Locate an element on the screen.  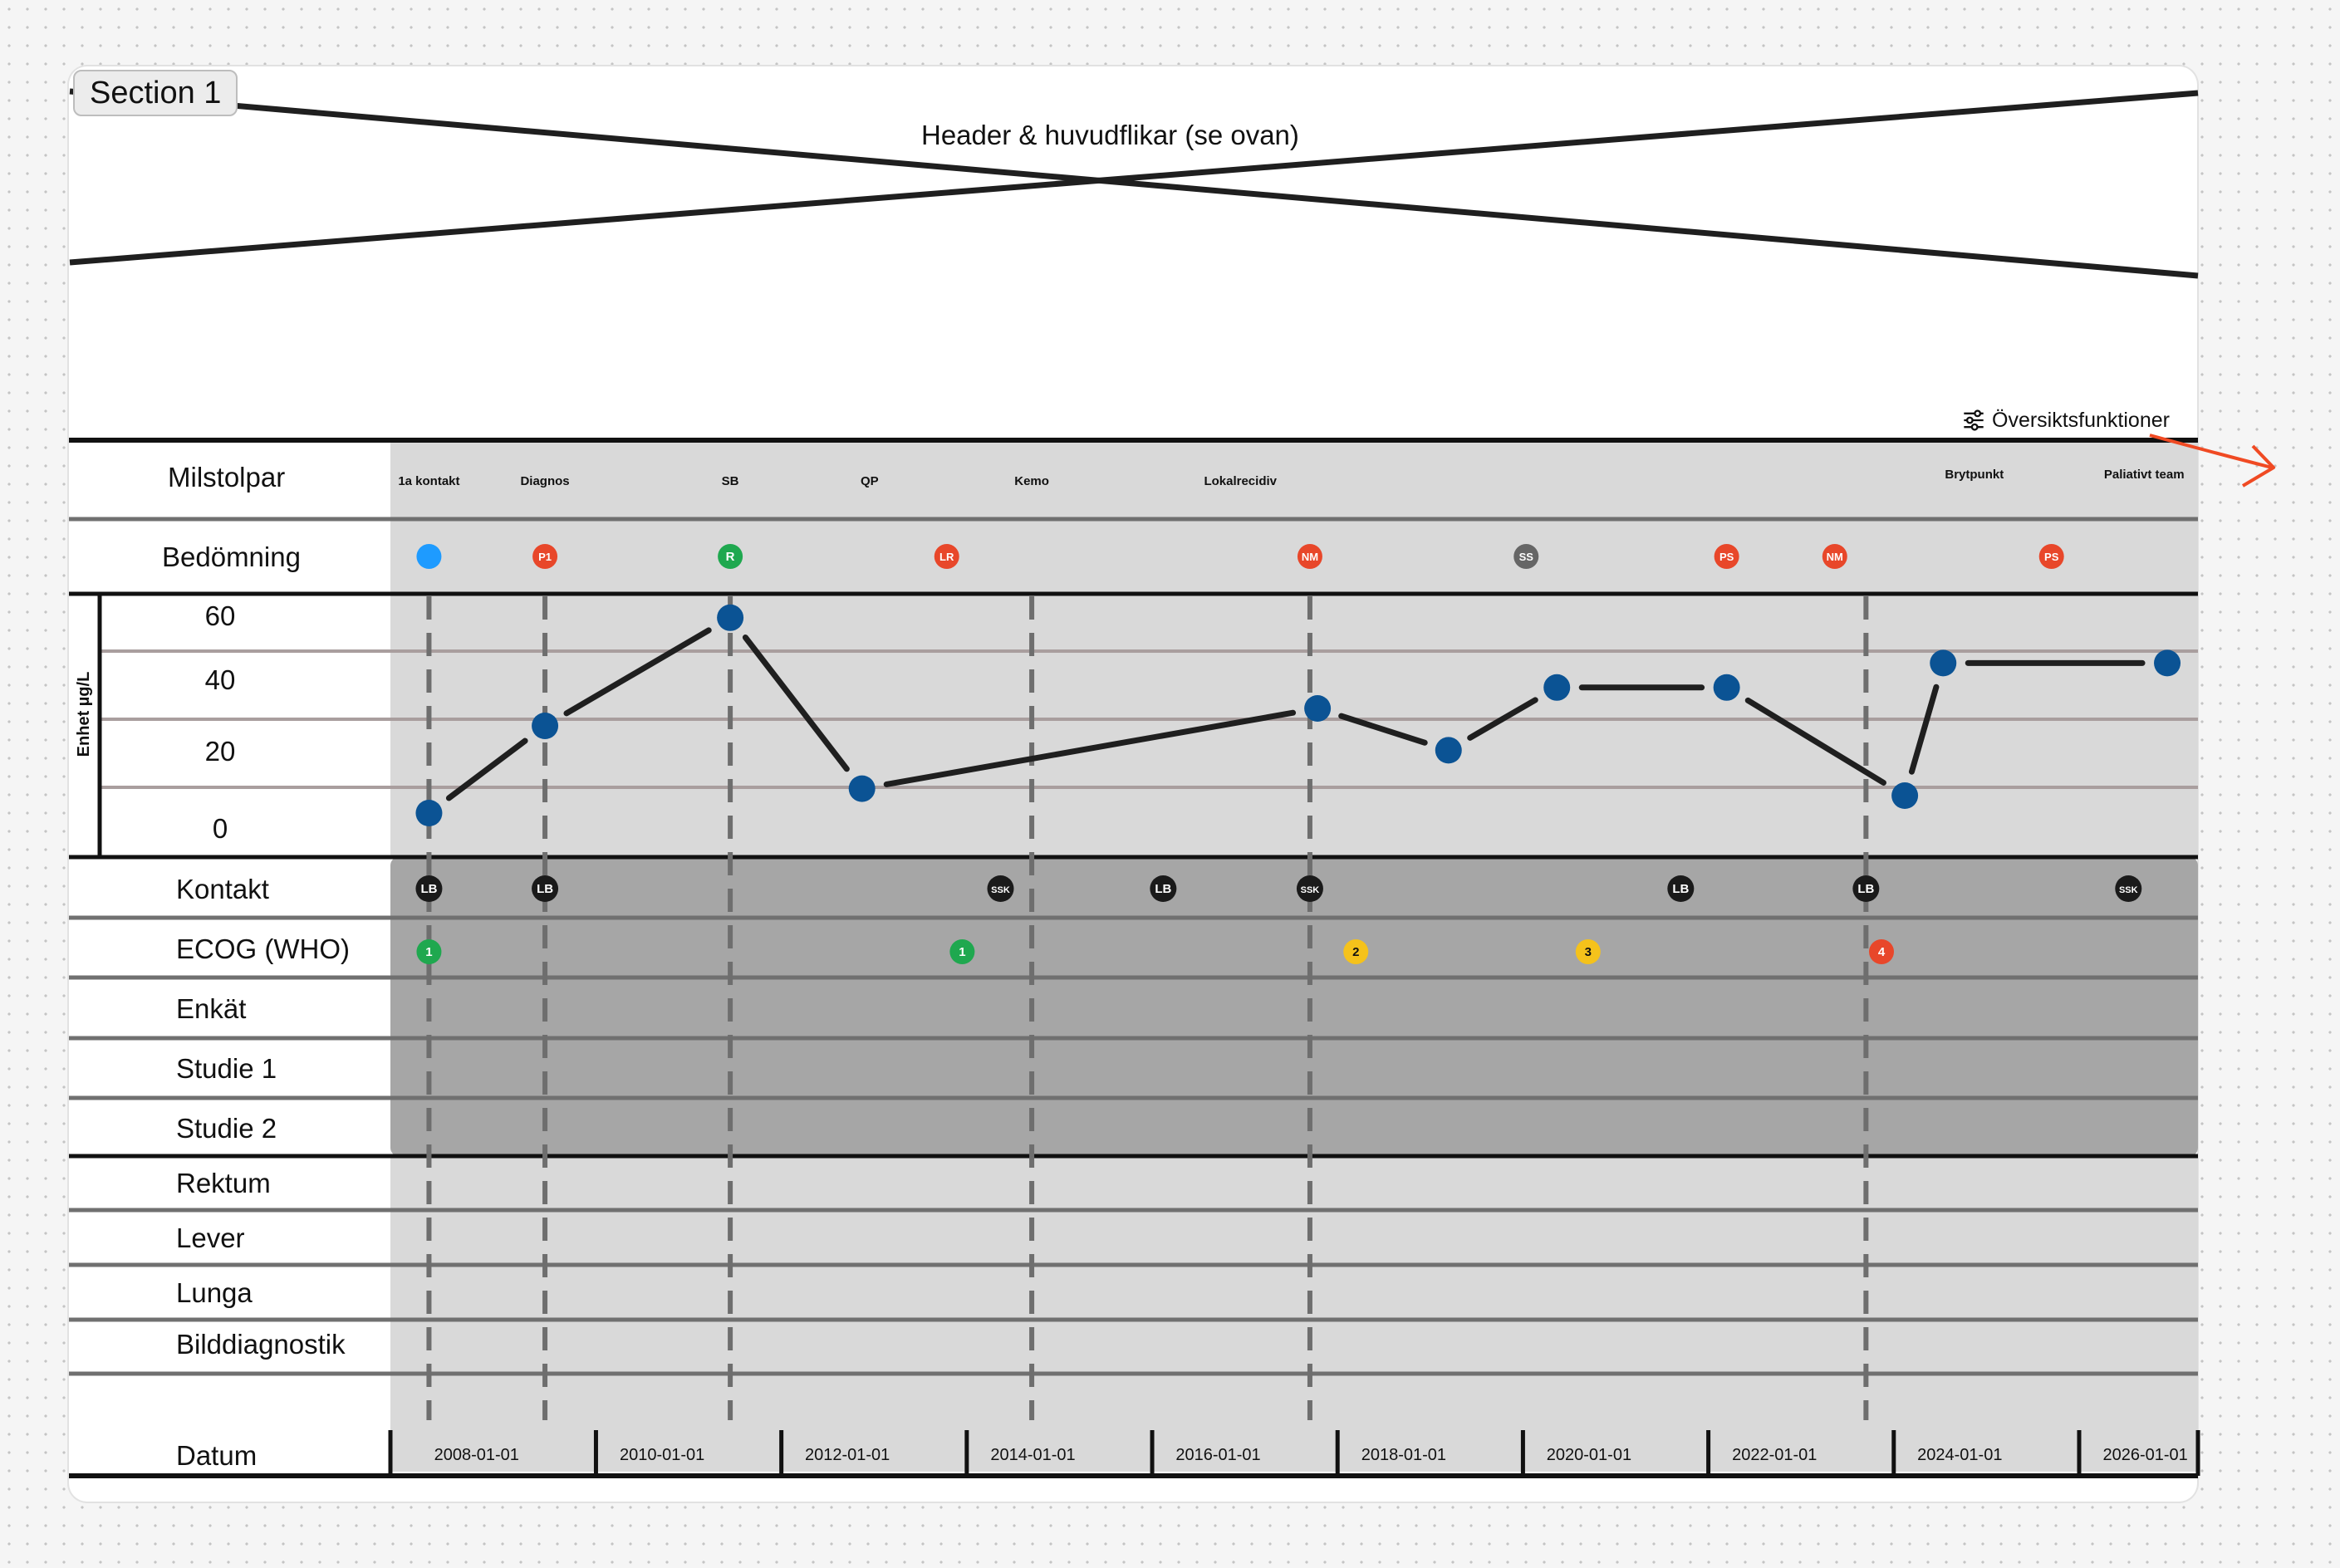
overview-functions-label: Översiktsfunktioner is located at coordinates (2081, 420).